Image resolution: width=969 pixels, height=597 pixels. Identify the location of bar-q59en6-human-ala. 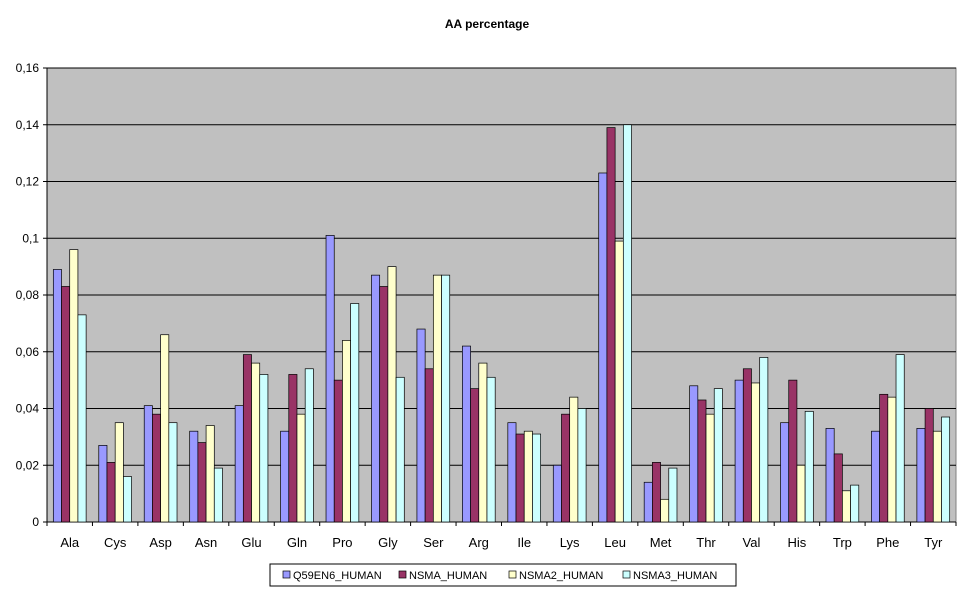
(57, 396).